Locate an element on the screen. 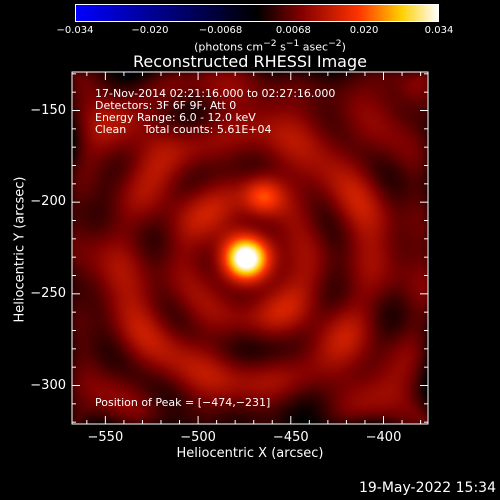 This screenshot has width=500, height=500. x-tick-label: −500 is located at coordinates (198, 437).